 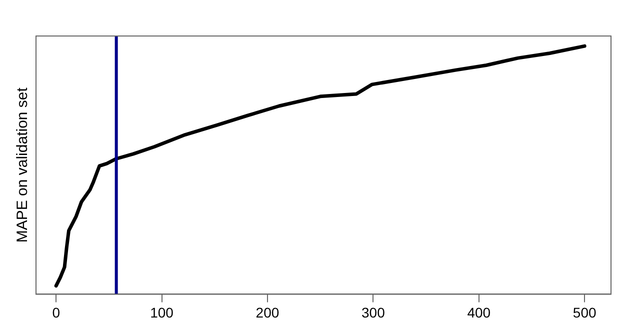 I want to click on y-axis-title: MAPE on validation set, so click(x=23, y=164).